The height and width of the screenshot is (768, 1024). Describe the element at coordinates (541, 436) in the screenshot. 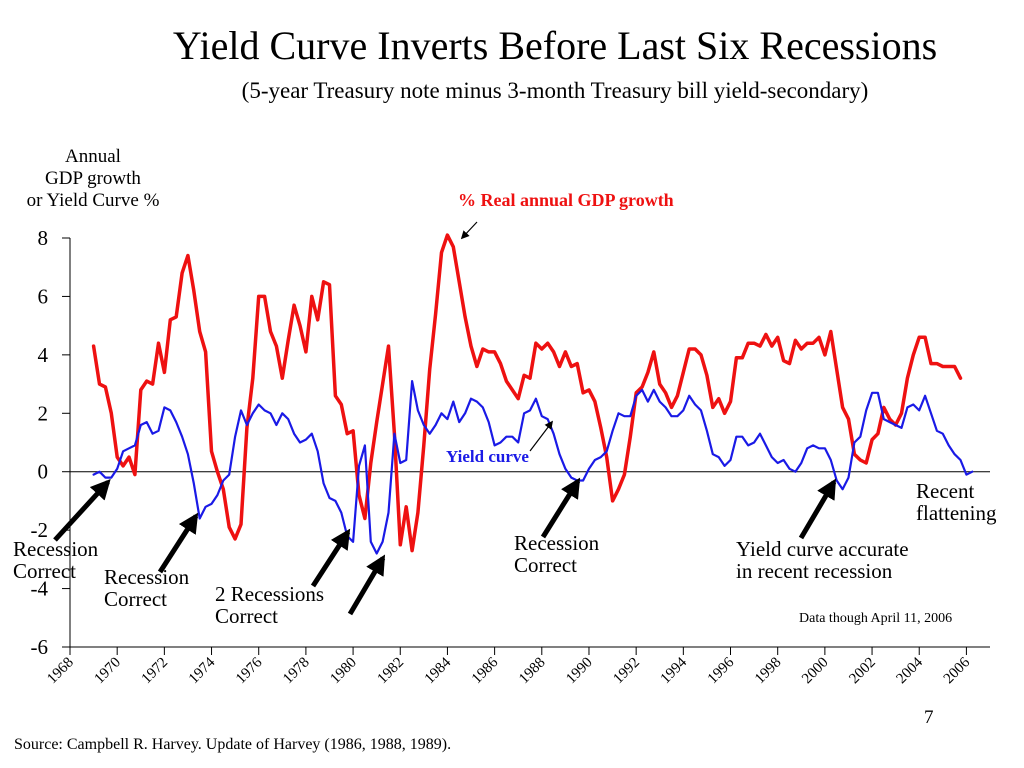

I see `arrow-yield-label` at that location.